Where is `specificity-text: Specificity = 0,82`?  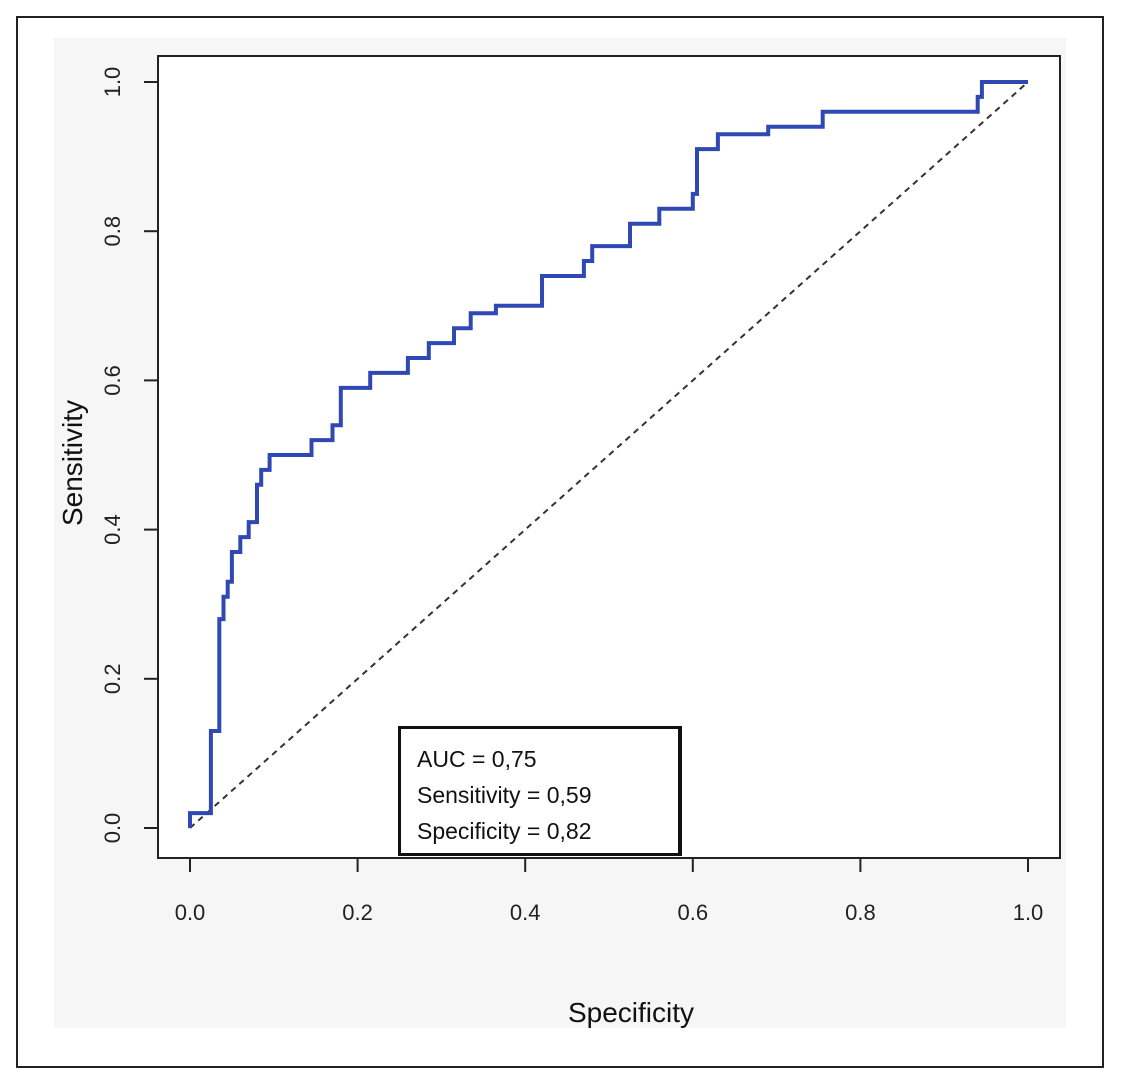 specificity-text: Specificity = 0,82 is located at coordinates (504, 831).